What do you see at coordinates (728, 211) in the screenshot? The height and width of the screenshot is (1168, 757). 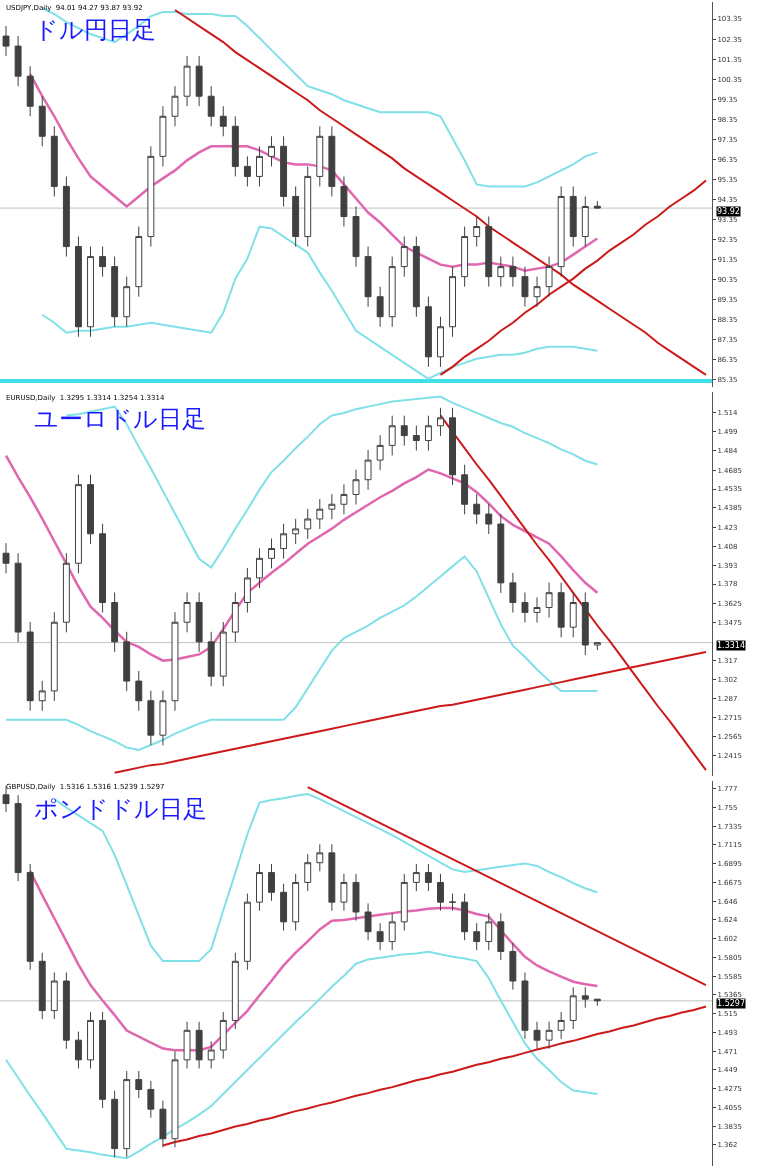 I see `ref-line-label: 93.92` at bounding box center [728, 211].